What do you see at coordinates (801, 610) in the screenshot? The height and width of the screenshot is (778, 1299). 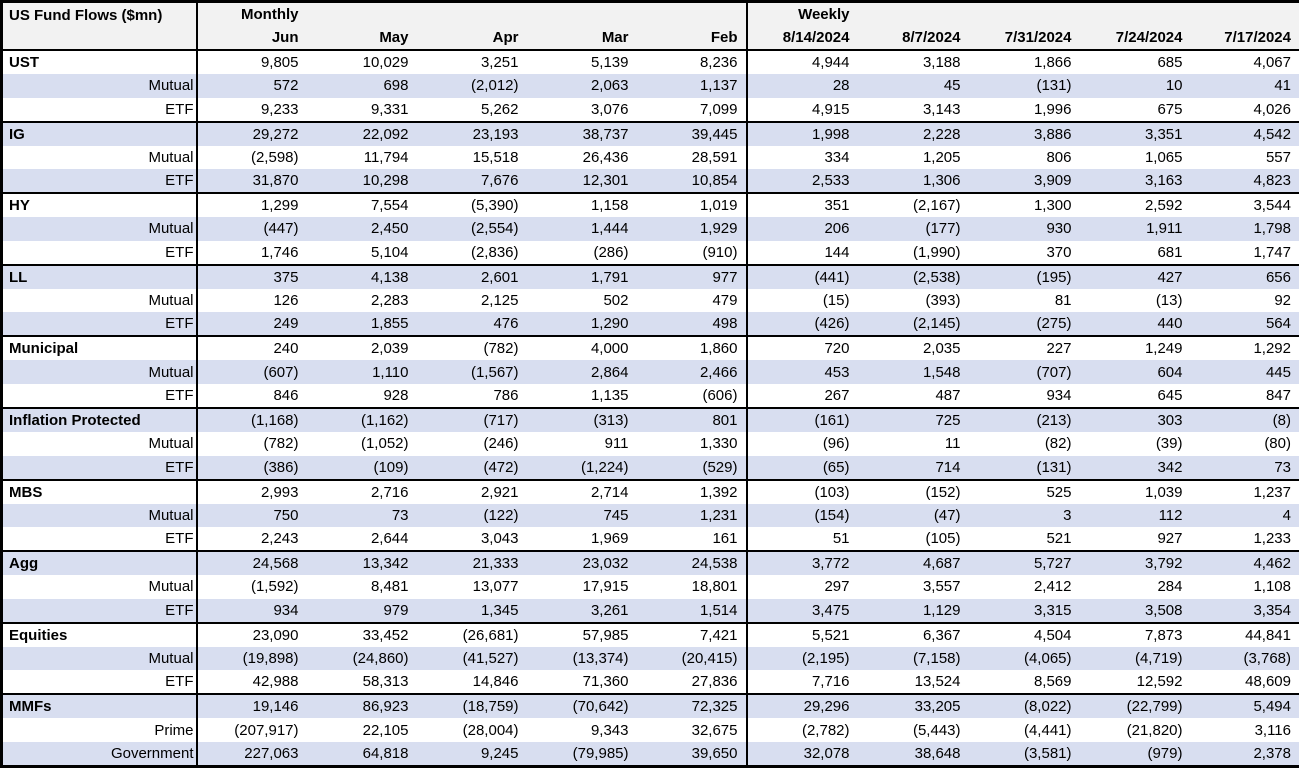 I see `value-cell: 3,475` at bounding box center [801, 610].